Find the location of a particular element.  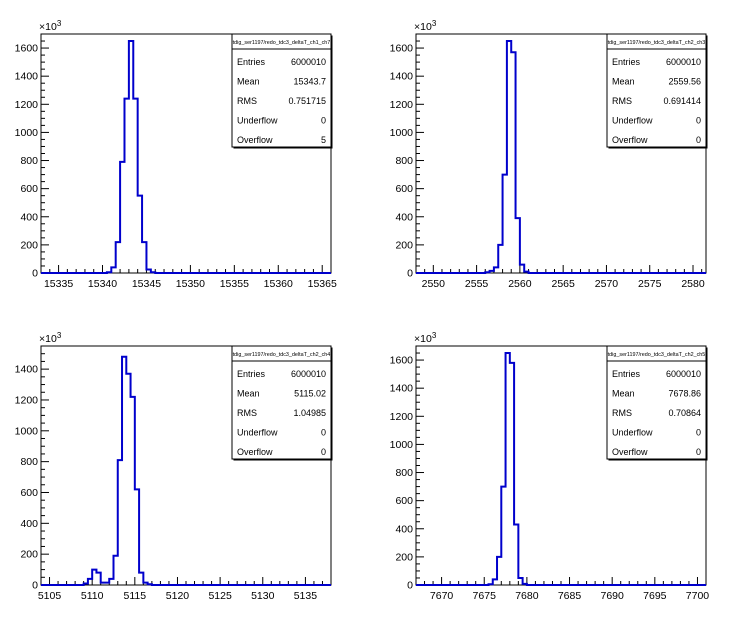

x-tick-label: 7670 is located at coordinates (442, 596).